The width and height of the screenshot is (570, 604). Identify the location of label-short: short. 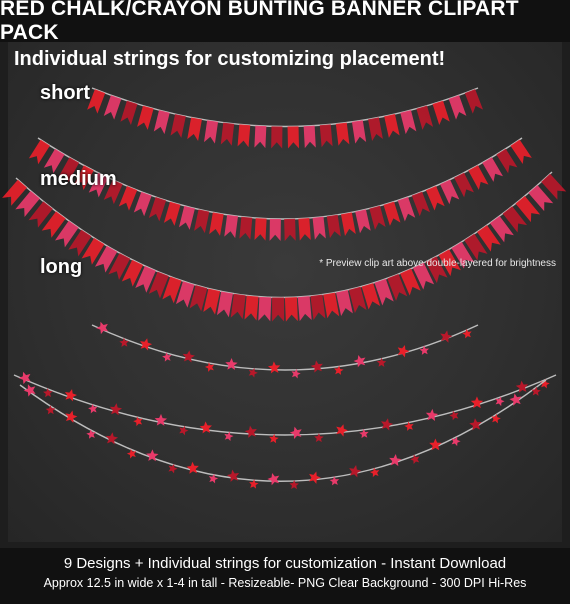
(65, 93).